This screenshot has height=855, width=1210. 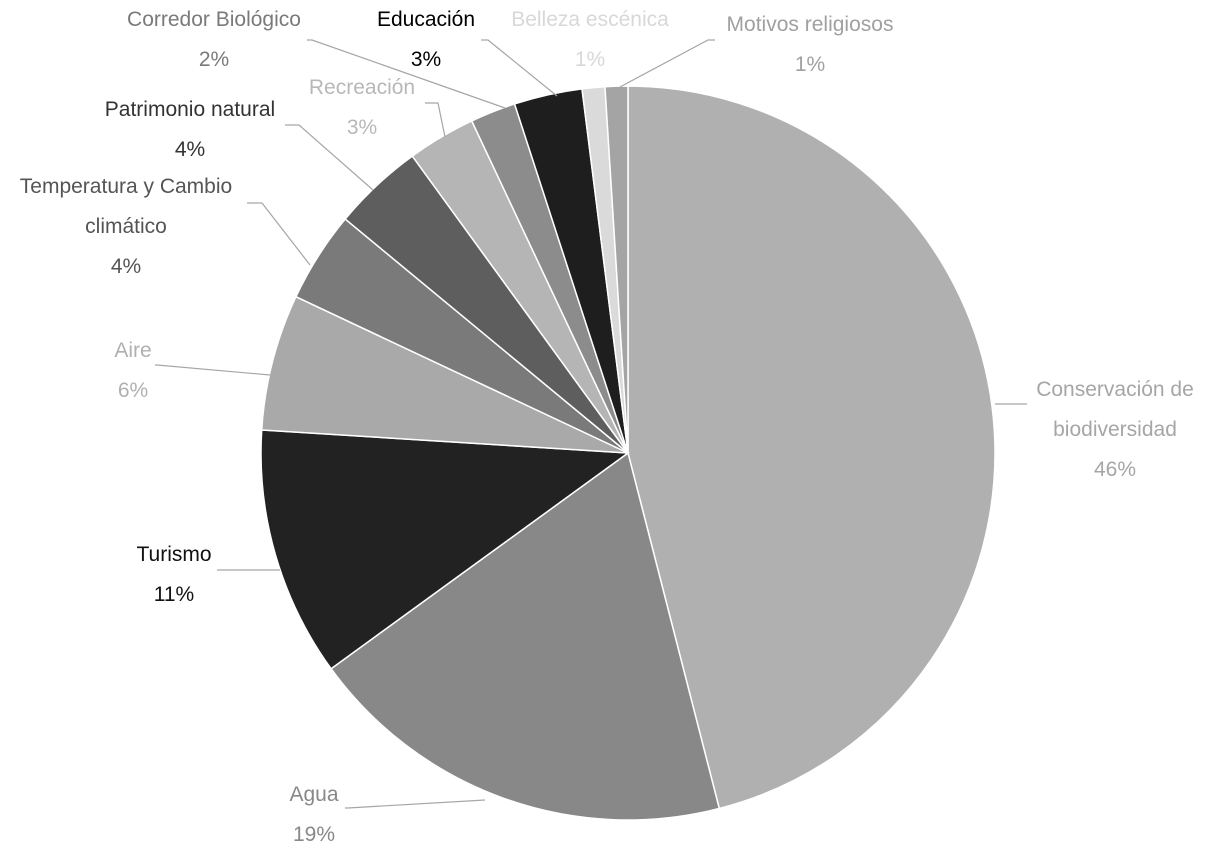 What do you see at coordinates (590, 39) in the screenshot?
I see `data-label-belleza-escenica: Belleza escénica 1%` at bounding box center [590, 39].